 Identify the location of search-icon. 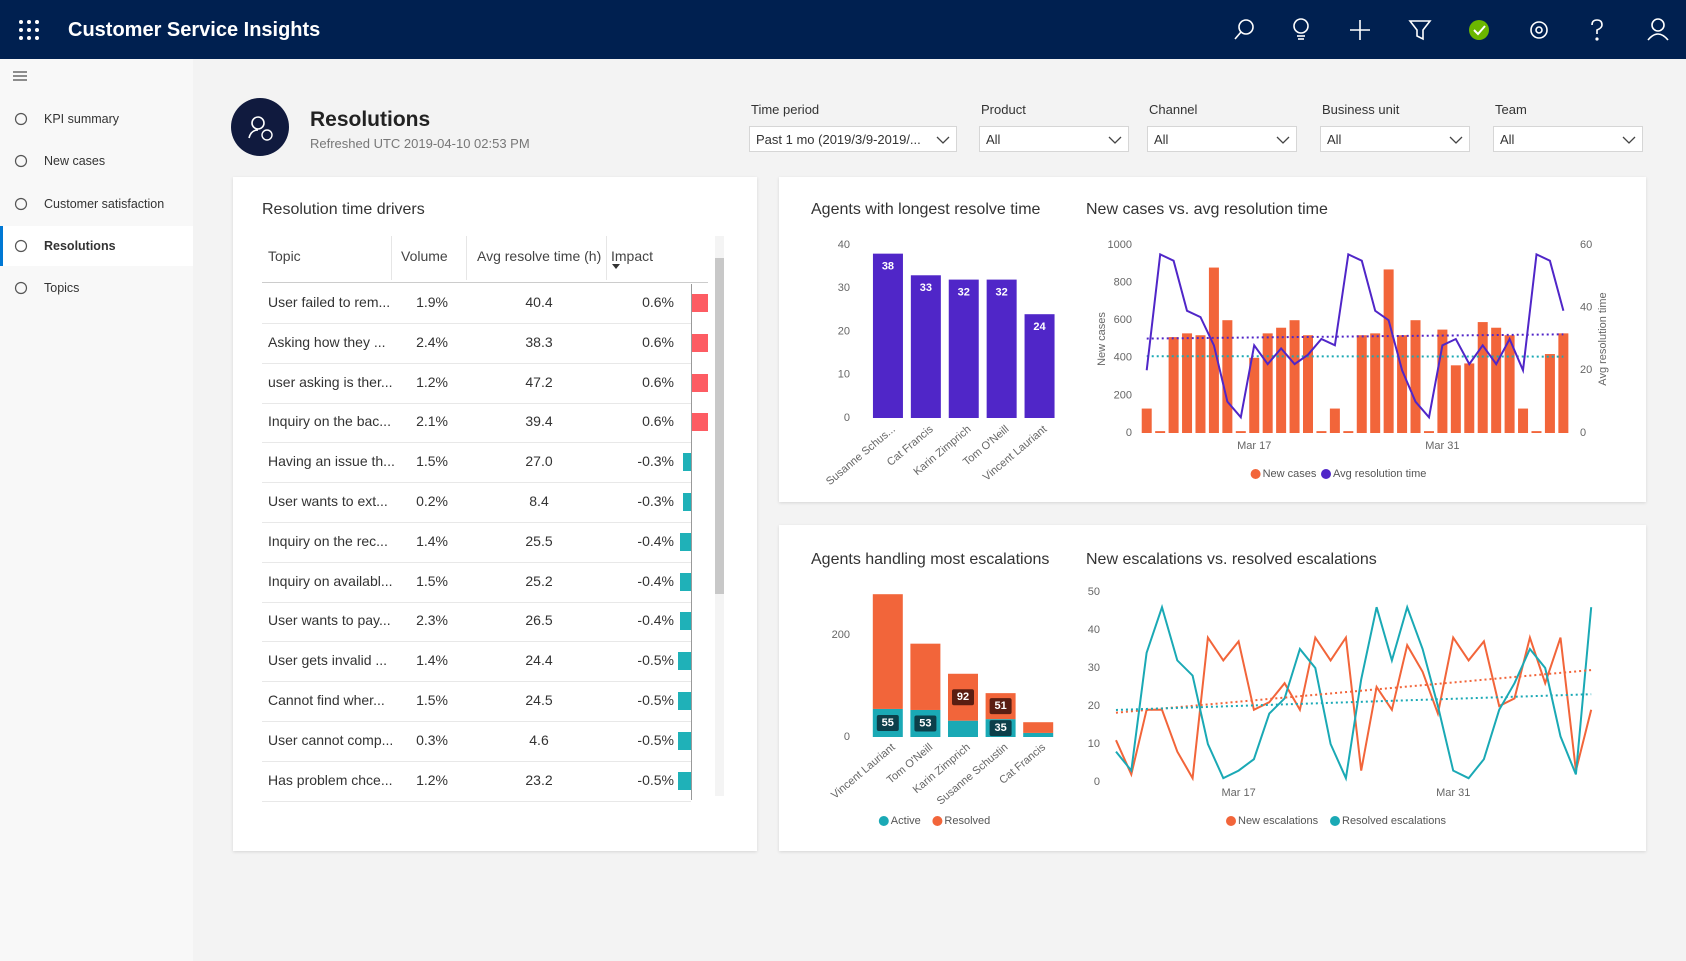
(1244, 29).